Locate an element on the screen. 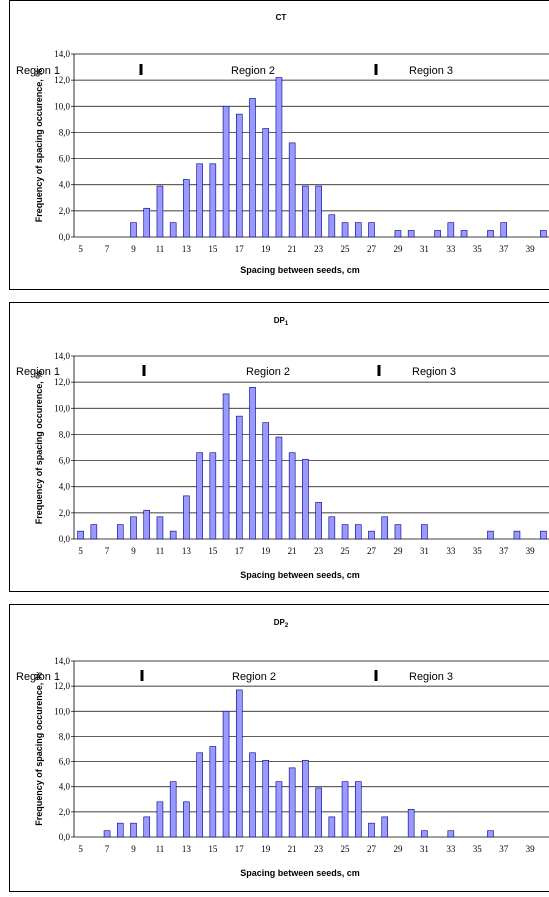 Image resolution: width=549 pixels, height=897 pixels. x-tick-label: 37 is located at coordinates (504, 249).